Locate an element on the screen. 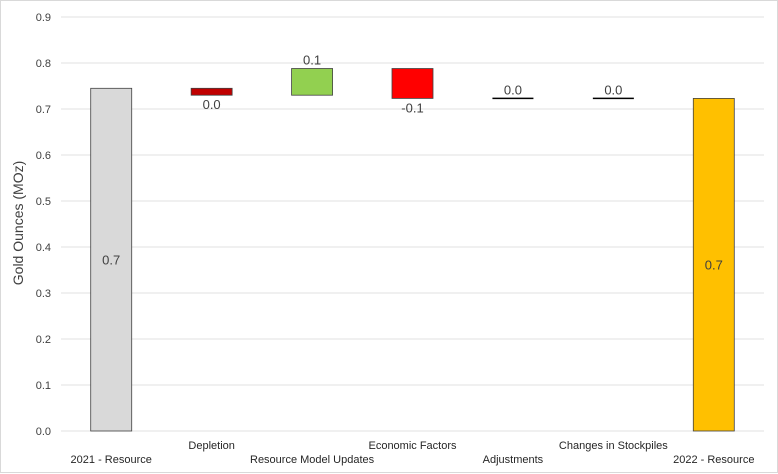  y-tick-label: 0.6 is located at coordinates (43, 156).